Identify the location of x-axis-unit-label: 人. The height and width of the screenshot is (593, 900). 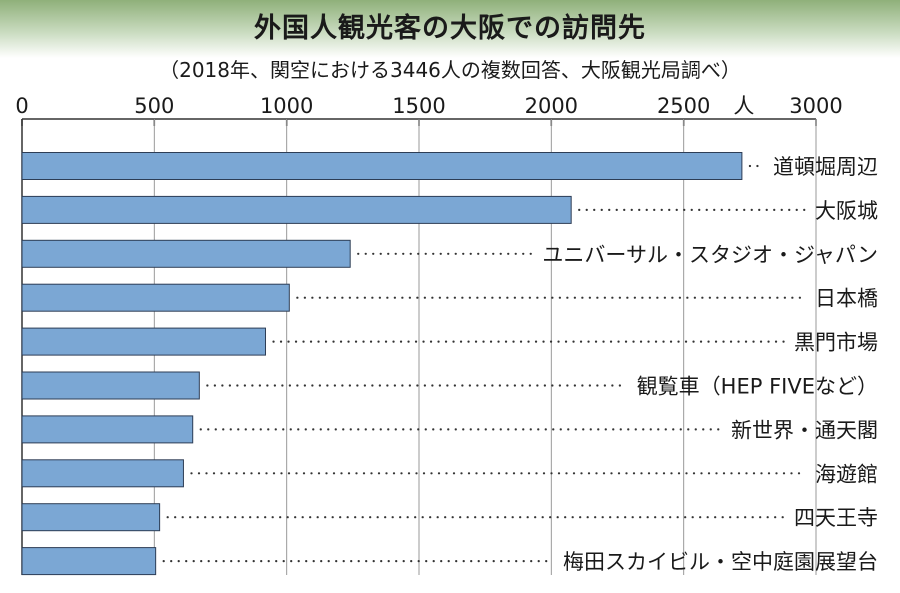
(743, 106).